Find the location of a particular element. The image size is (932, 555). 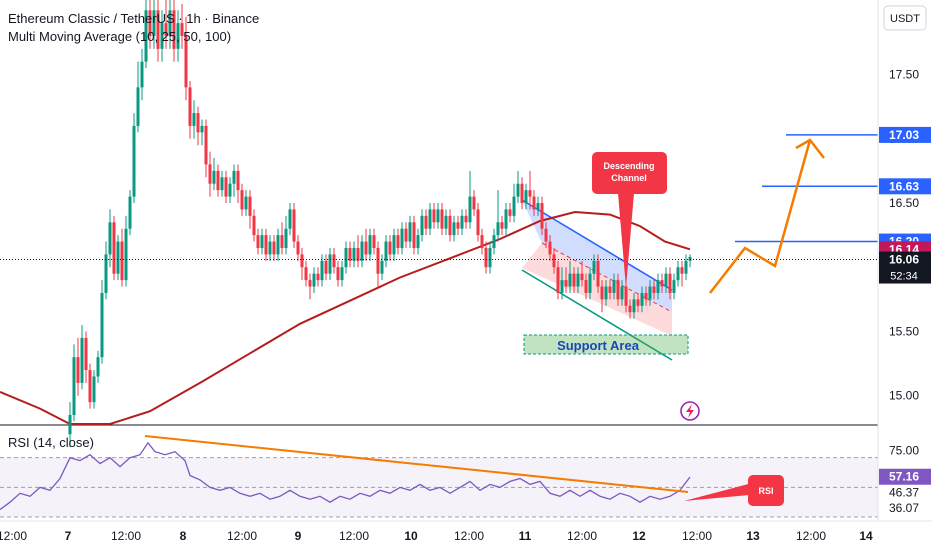

indicator-label: Multi Moving Average (10, 25, 50, 100) is located at coordinates (120, 36).